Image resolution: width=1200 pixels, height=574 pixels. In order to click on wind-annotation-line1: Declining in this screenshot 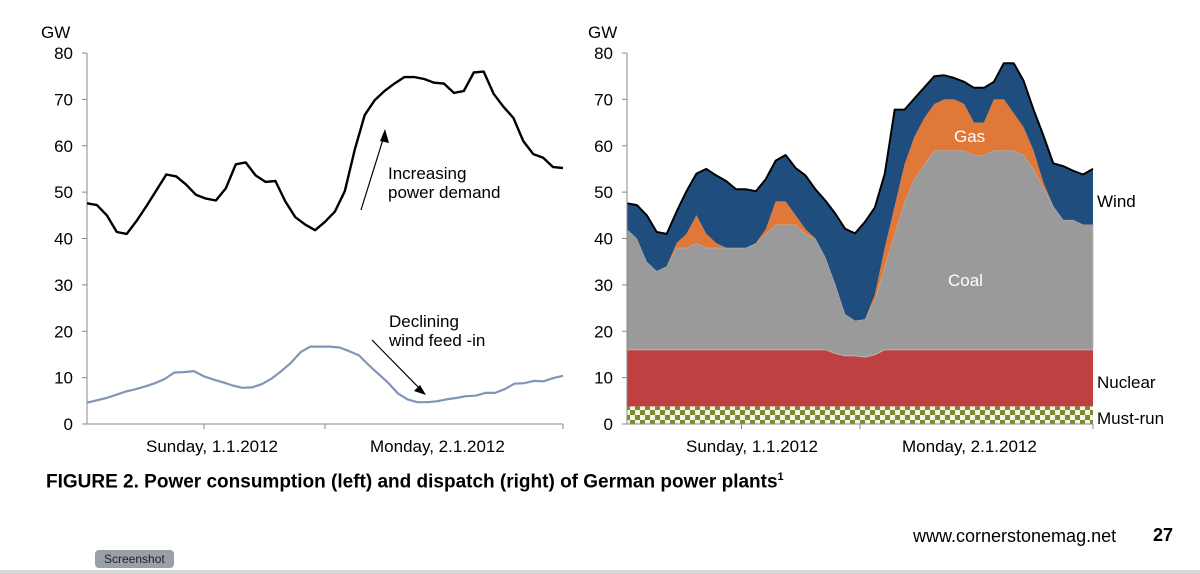, I will do `click(424, 321)`.